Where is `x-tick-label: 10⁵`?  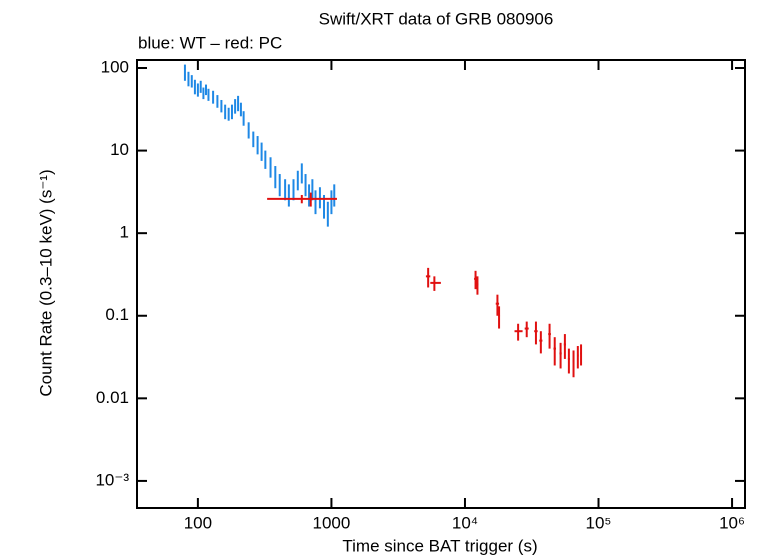 x-tick-label: 10⁵ is located at coordinates (599, 522).